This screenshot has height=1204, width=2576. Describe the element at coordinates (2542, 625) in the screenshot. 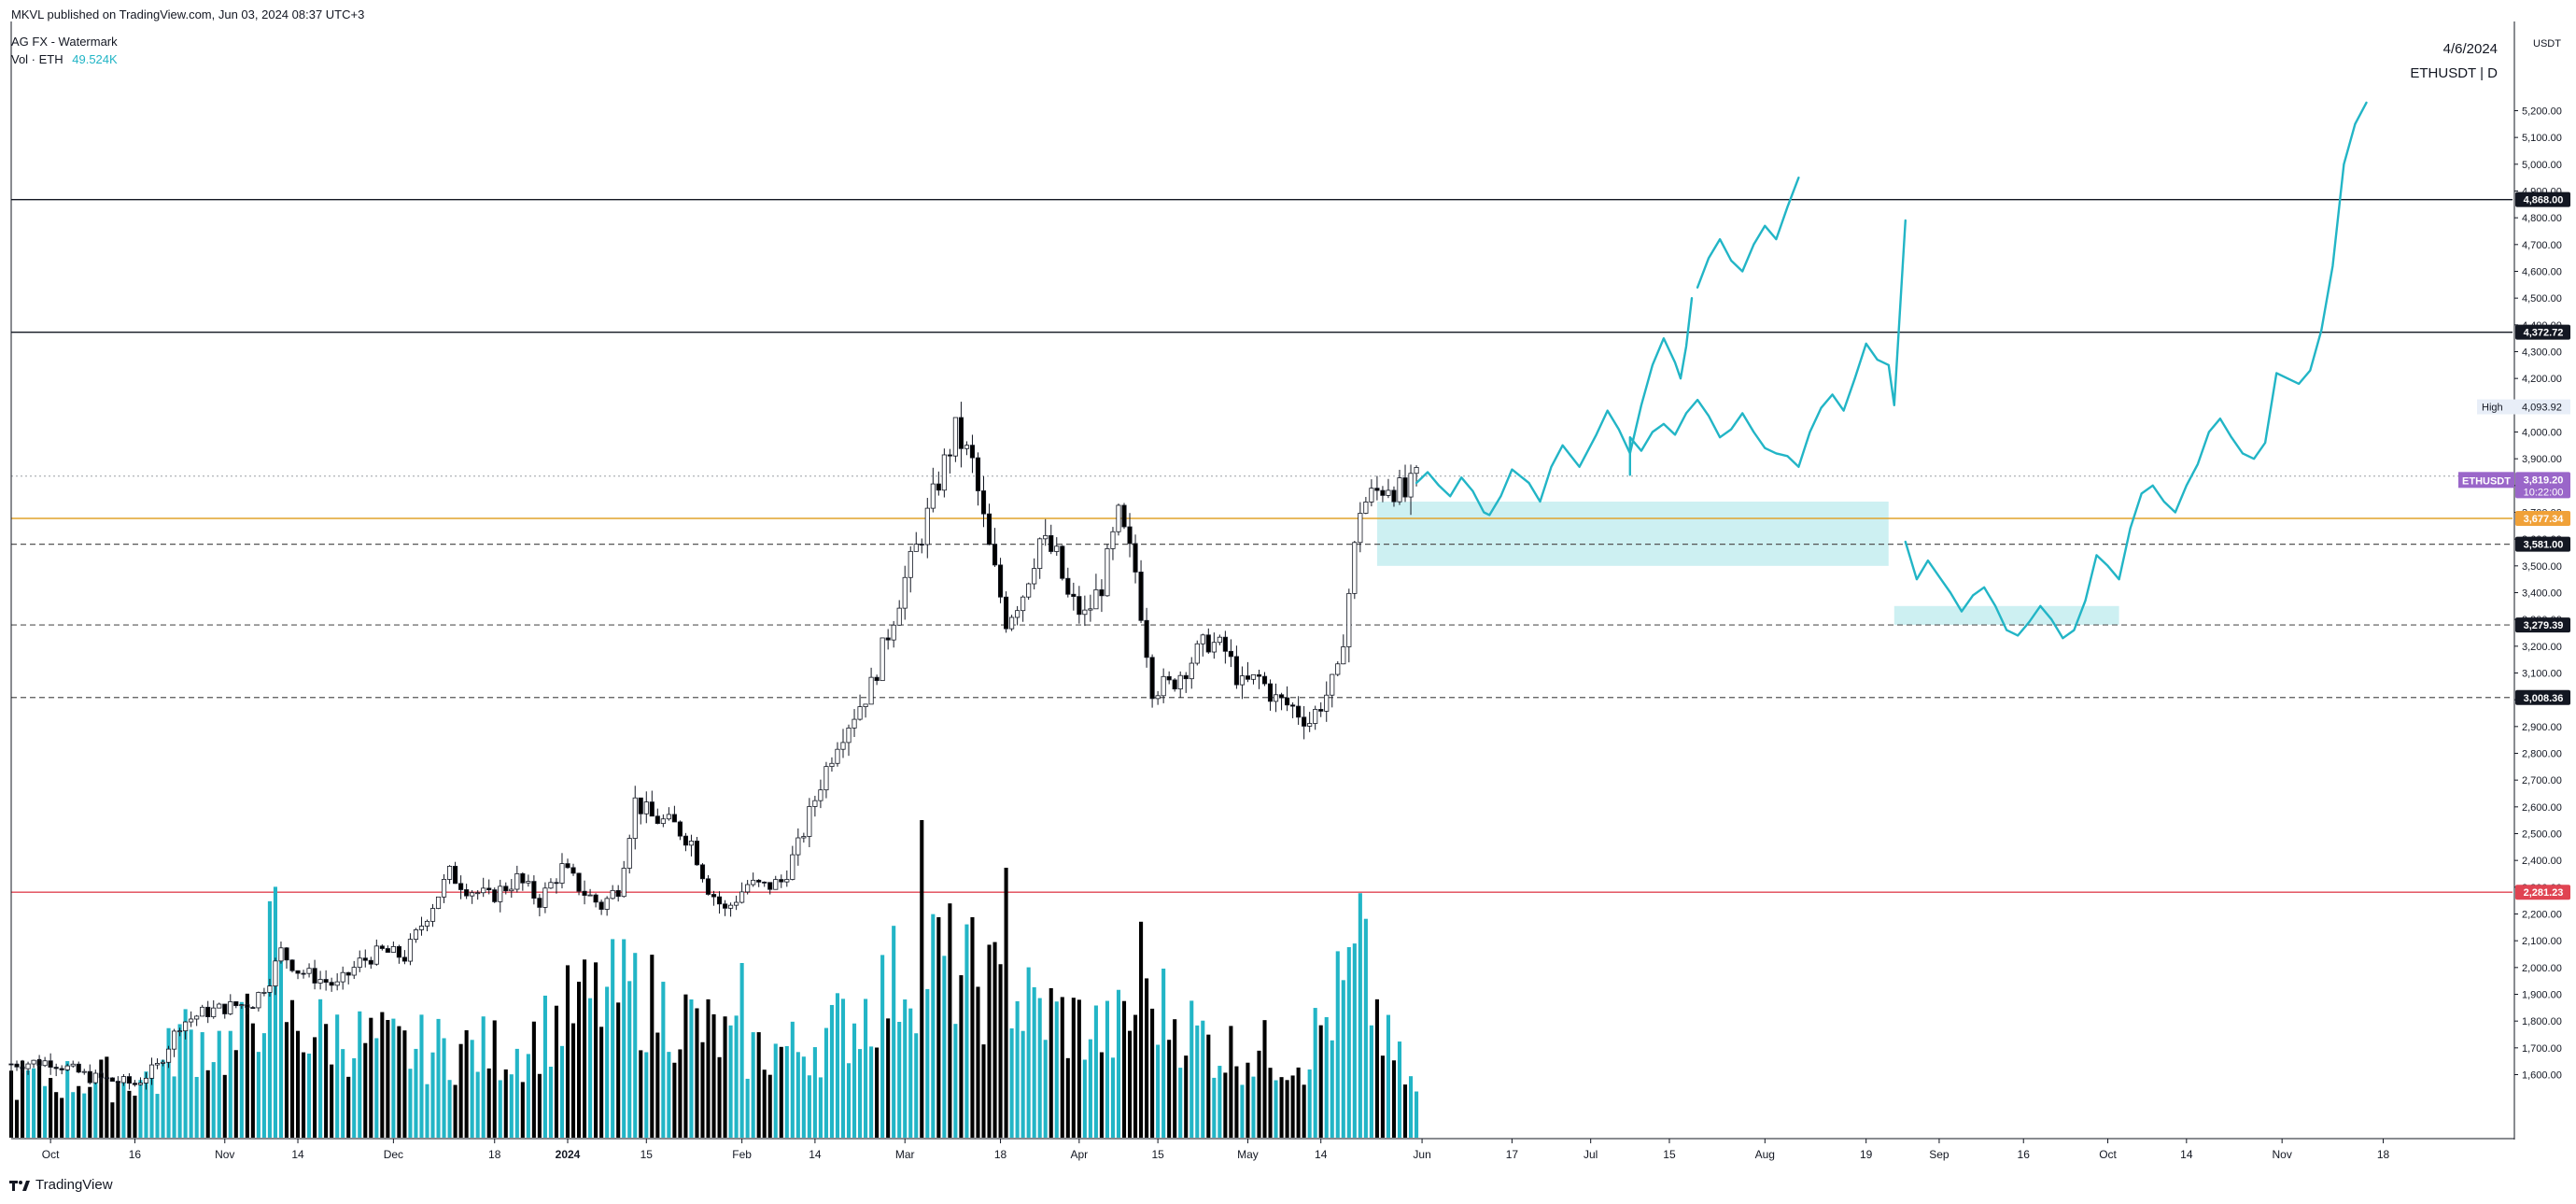

I see `level-tag-5-bg` at that location.